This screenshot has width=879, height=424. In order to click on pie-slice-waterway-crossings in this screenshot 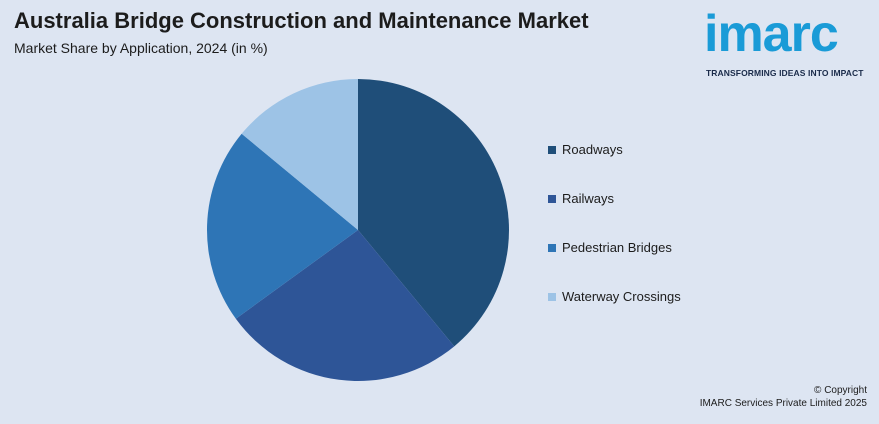, I will do `click(299, 154)`.